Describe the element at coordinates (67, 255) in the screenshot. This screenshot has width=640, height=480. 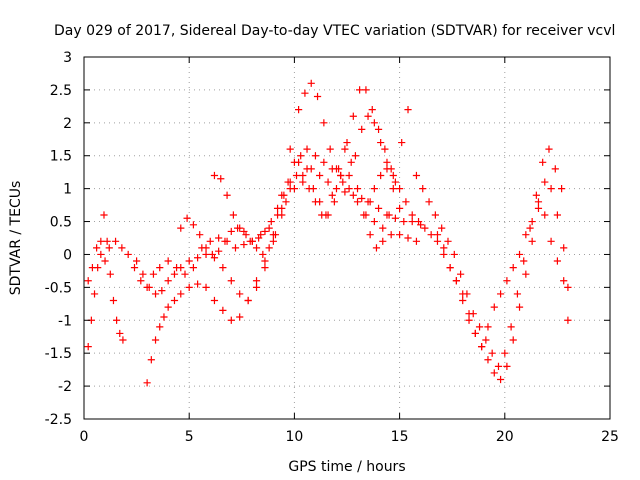
I see `y-tick-label: 0` at that location.